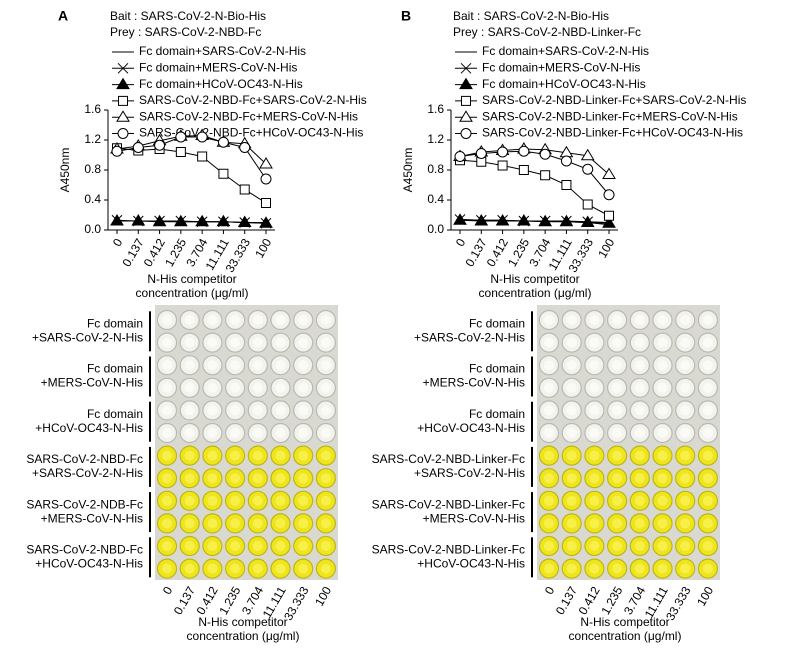 The width and height of the screenshot is (797, 653). Describe the element at coordinates (497, 323) in the screenshot. I see `row-label: Fc domain` at that location.